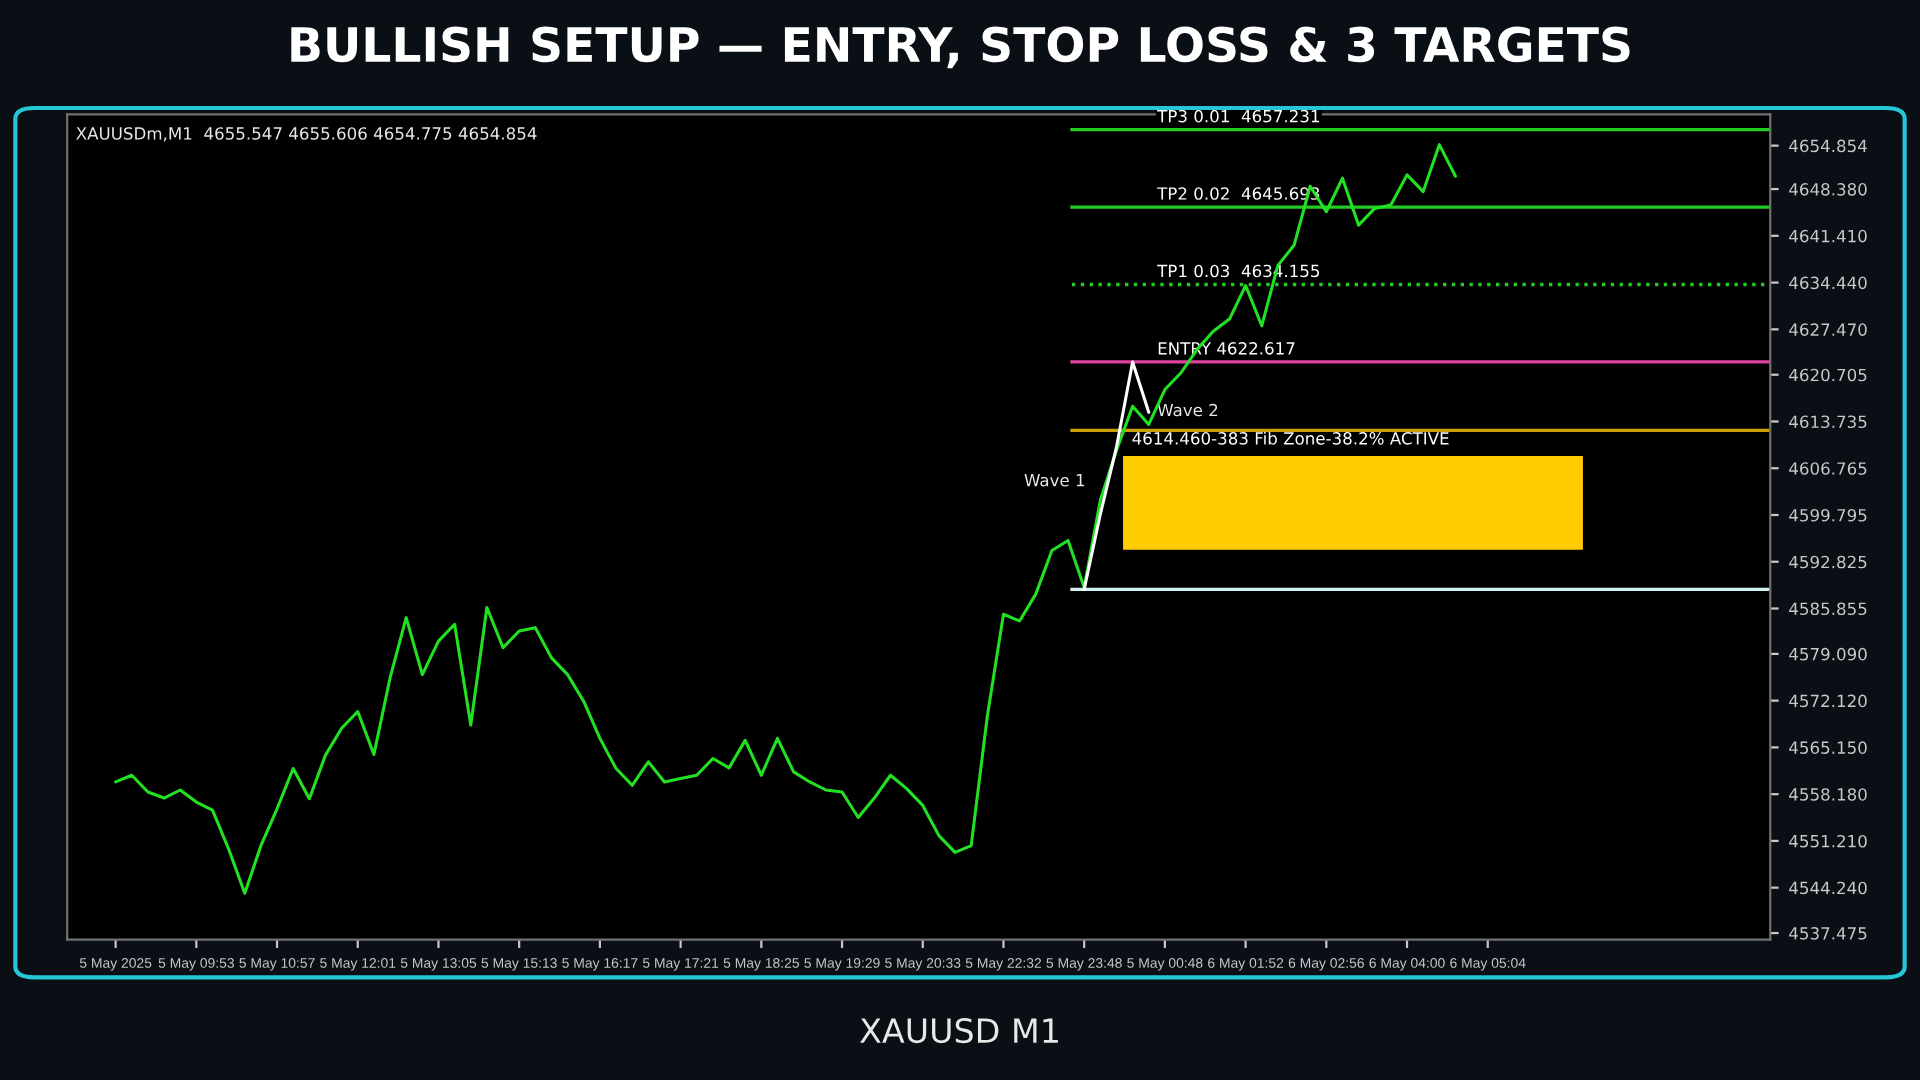 The image size is (1920, 1080). Describe the element at coordinates (1828, 747) in the screenshot. I see `y-tick-label: 4565.150` at that location.